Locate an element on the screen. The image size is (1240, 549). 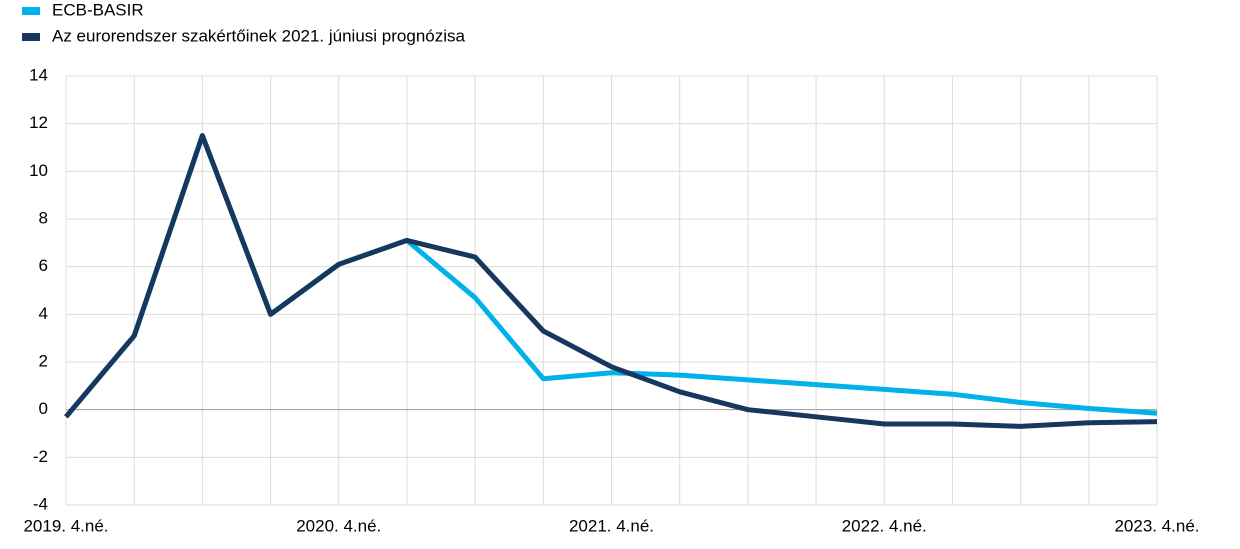
x-tick-label: 2022. 4.né. is located at coordinates (884, 525).